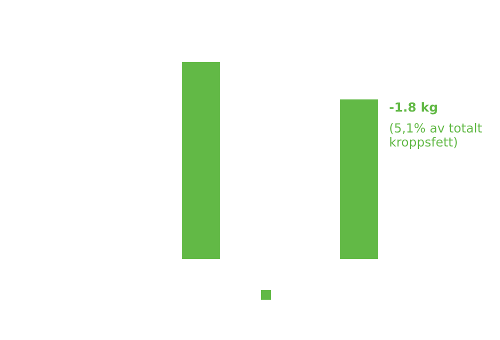  I want to click on annotation: -1.8 kg, so click(413, 108).